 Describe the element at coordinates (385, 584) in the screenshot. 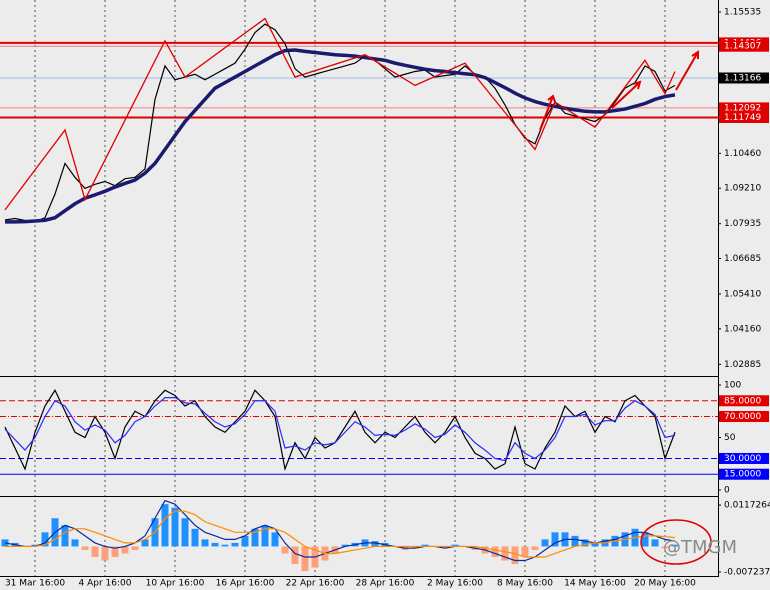

I see `x-tick-label: 28 Apr 16:00` at that location.